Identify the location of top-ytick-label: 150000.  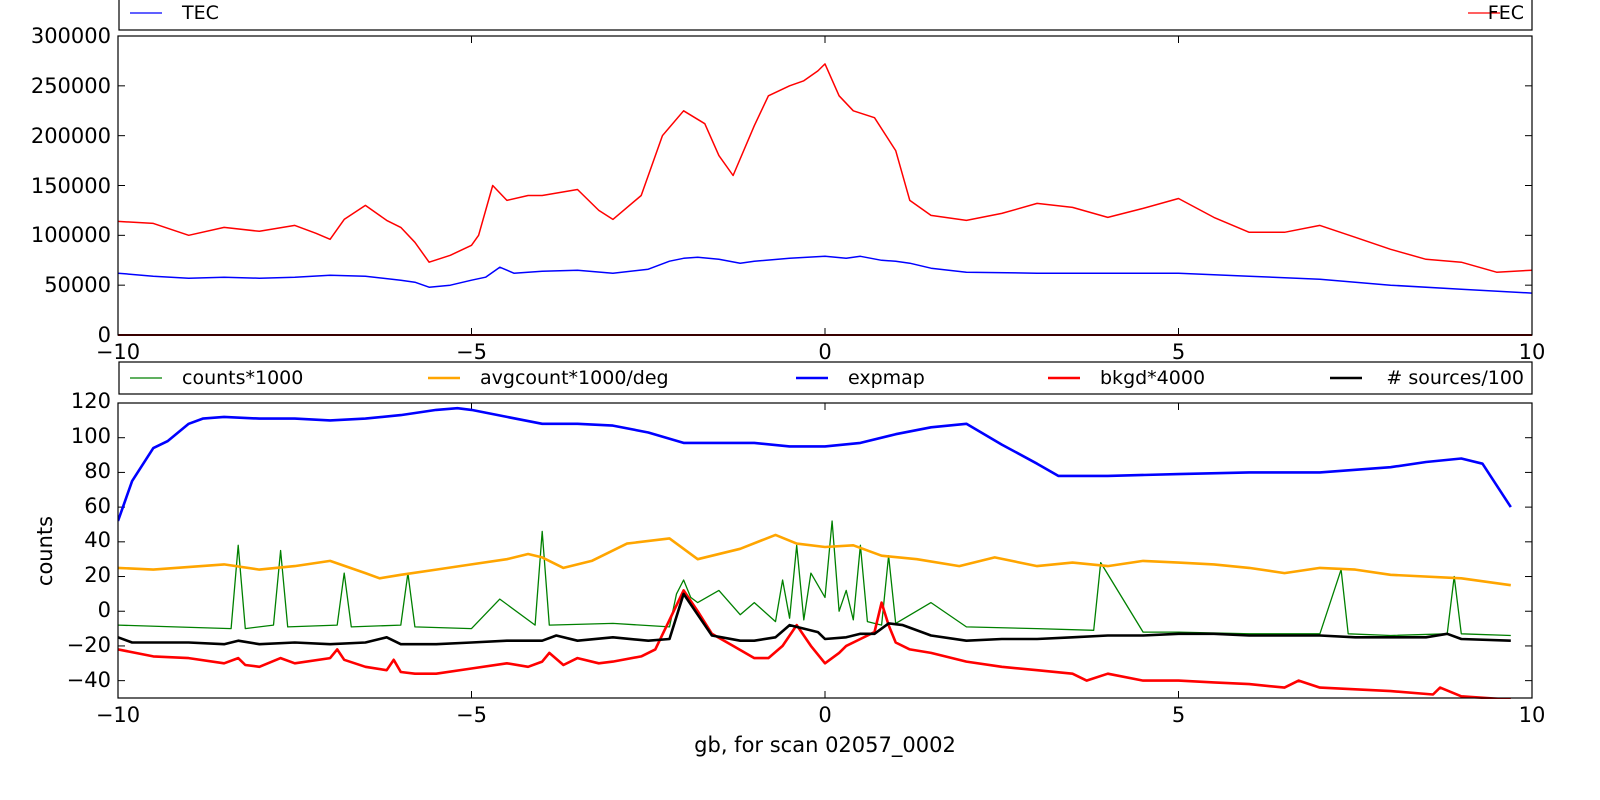
(71, 186).